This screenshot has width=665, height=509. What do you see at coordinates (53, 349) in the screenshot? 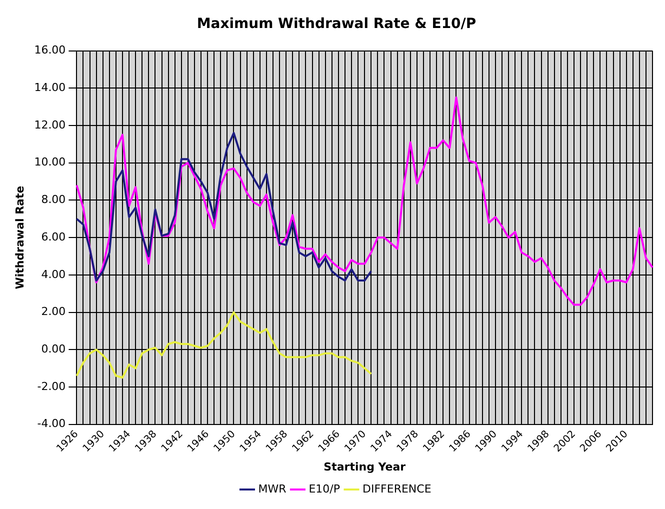
I see `y-tick-label: 0.00` at bounding box center [53, 349].